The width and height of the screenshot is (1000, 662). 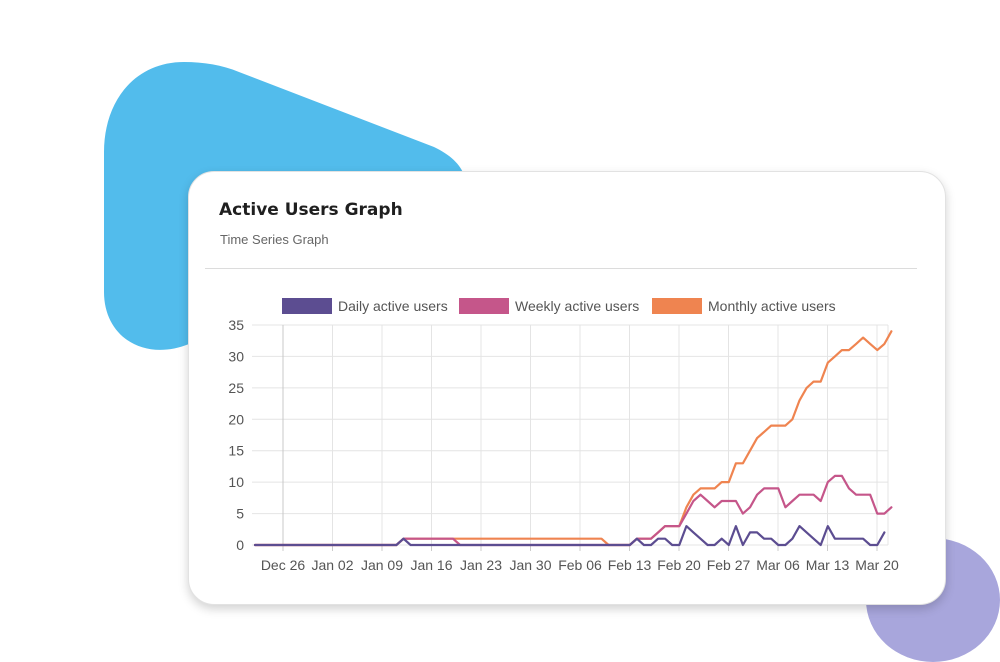 What do you see at coordinates (283, 565) in the screenshot?
I see `x-tick-label: Dec 26` at bounding box center [283, 565].